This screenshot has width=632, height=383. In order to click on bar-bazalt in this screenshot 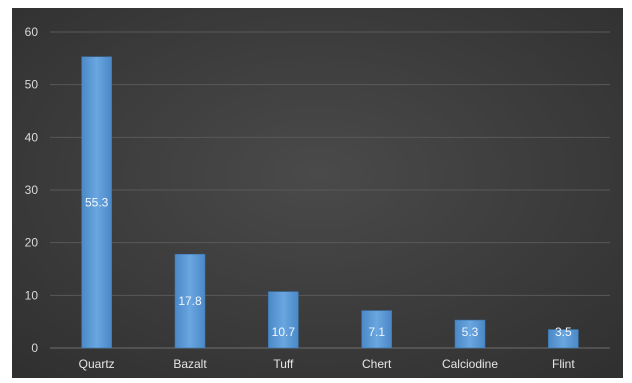, I will do `click(190, 301)`.